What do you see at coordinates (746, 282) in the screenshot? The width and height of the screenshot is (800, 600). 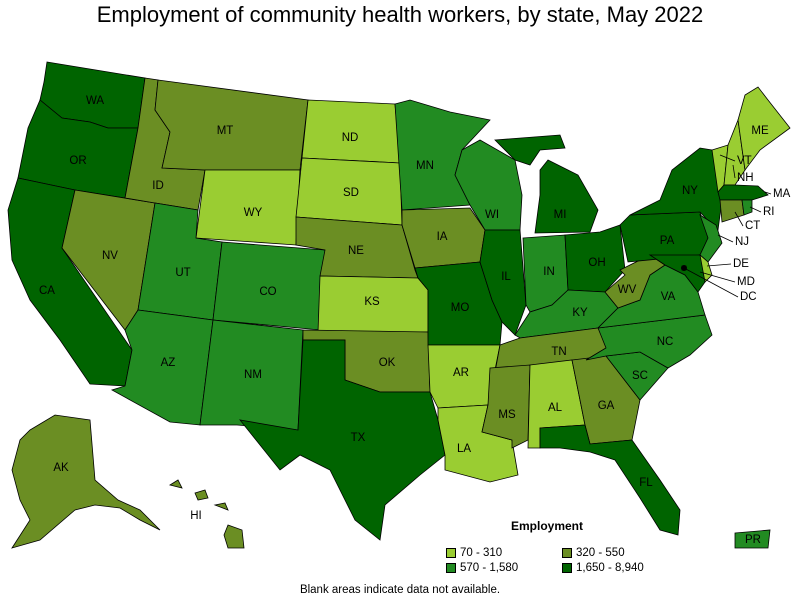 I see `state-label-MD: MD` at bounding box center [746, 282].